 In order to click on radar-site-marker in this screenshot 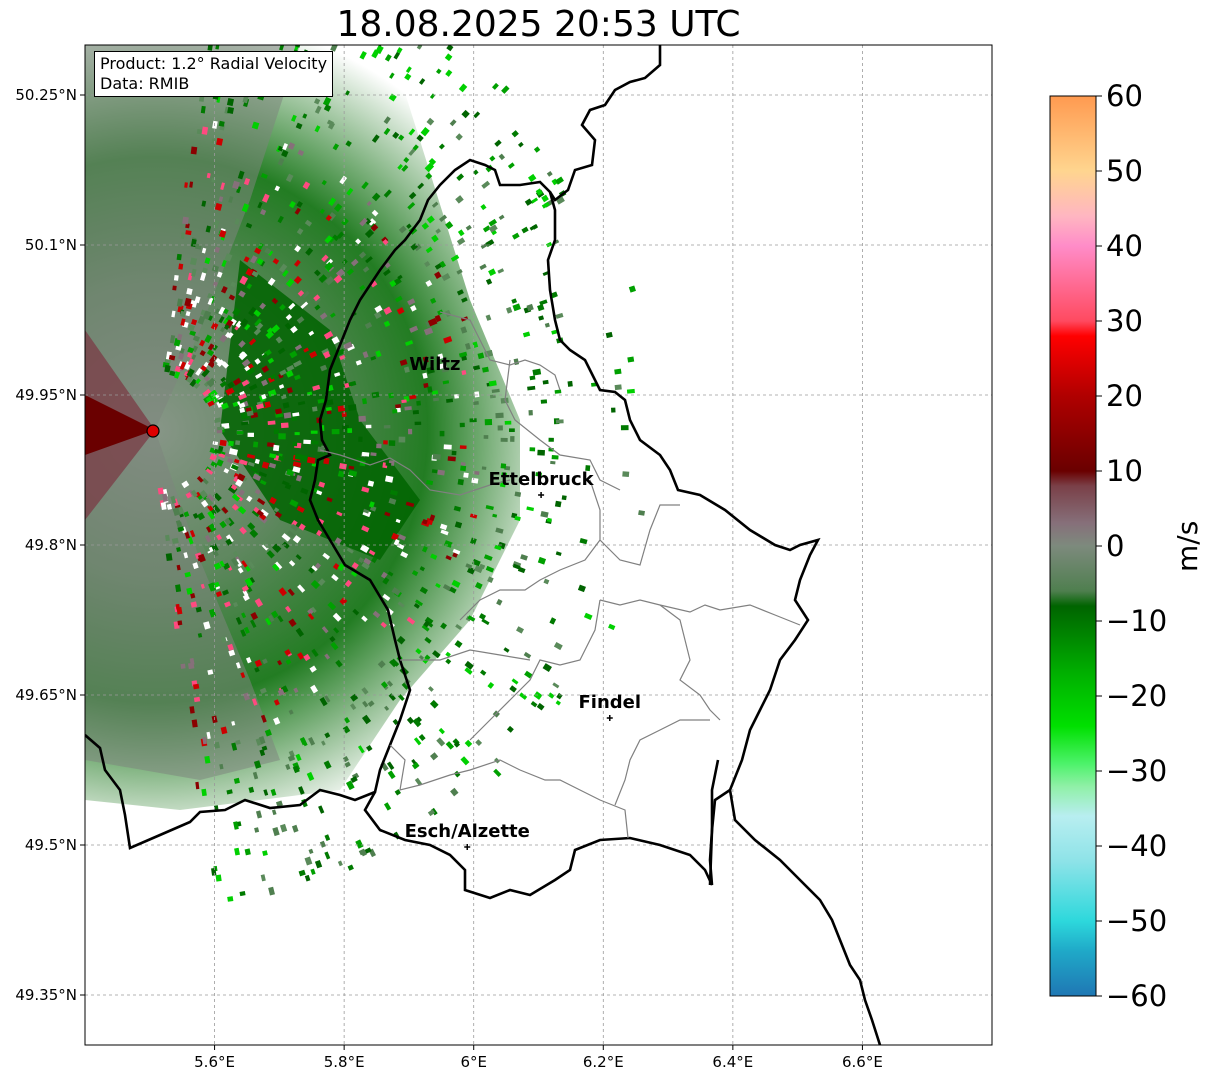, I will do `click(153, 431)`.